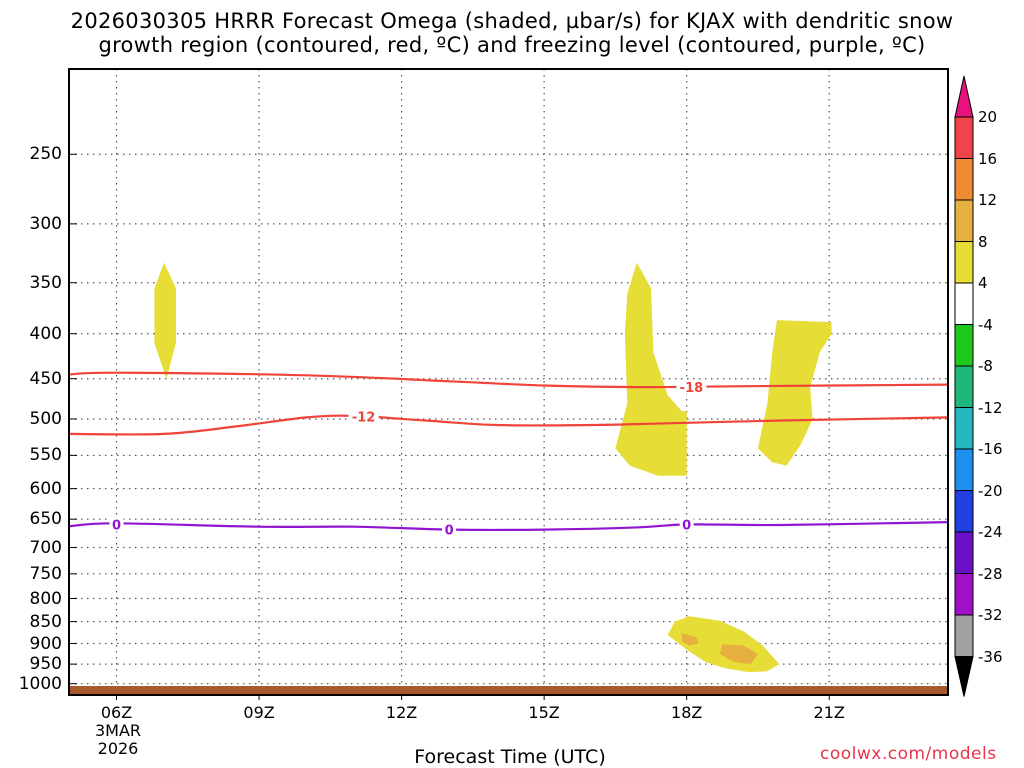  I want to click on contour-label-0: -18, so click(692, 388).